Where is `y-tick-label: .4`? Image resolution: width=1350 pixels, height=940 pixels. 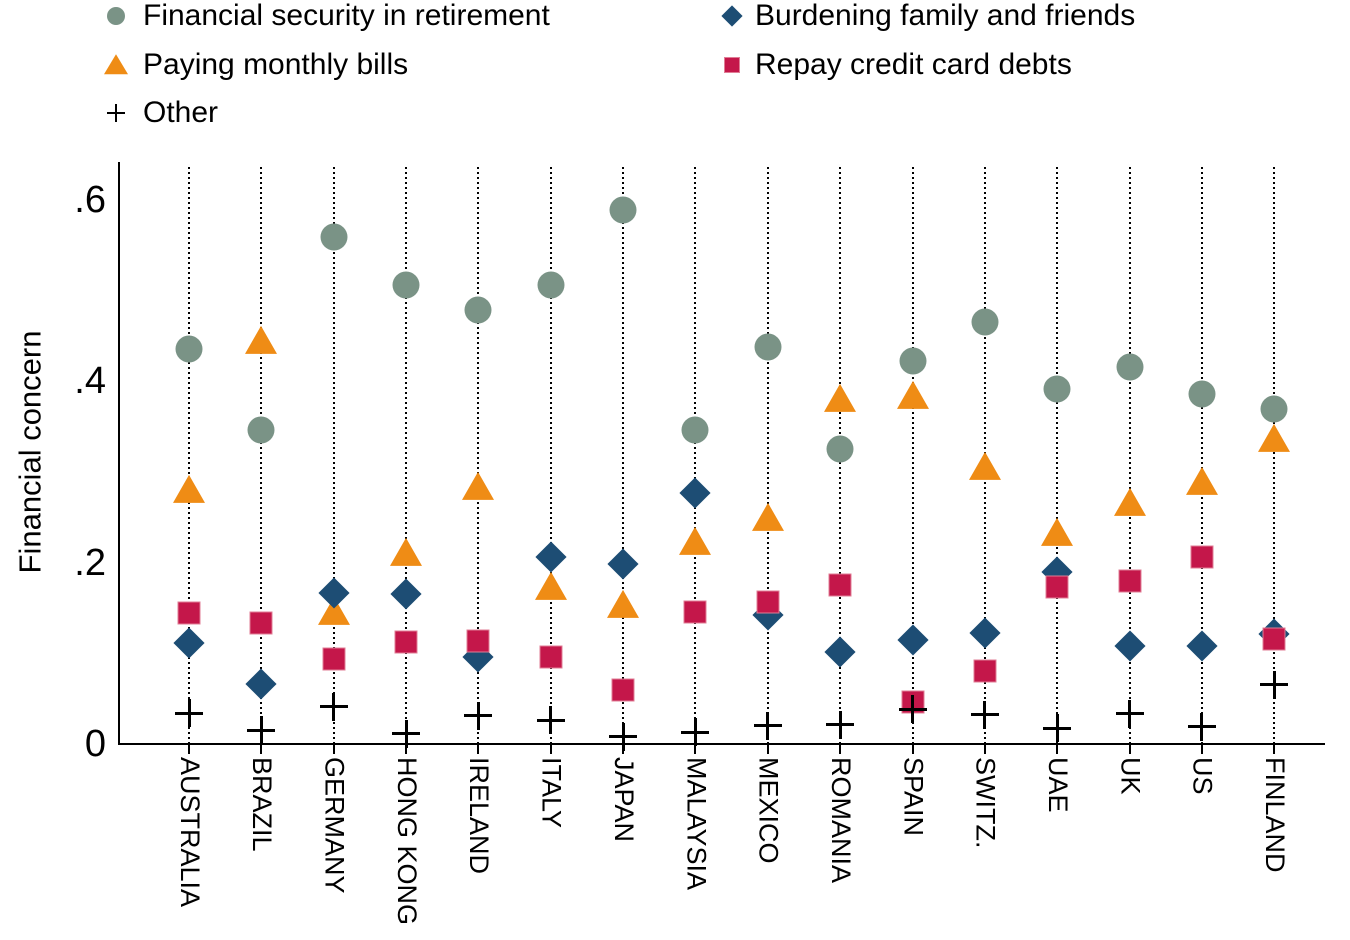
y-tick-label: .4 is located at coordinates (90, 381).